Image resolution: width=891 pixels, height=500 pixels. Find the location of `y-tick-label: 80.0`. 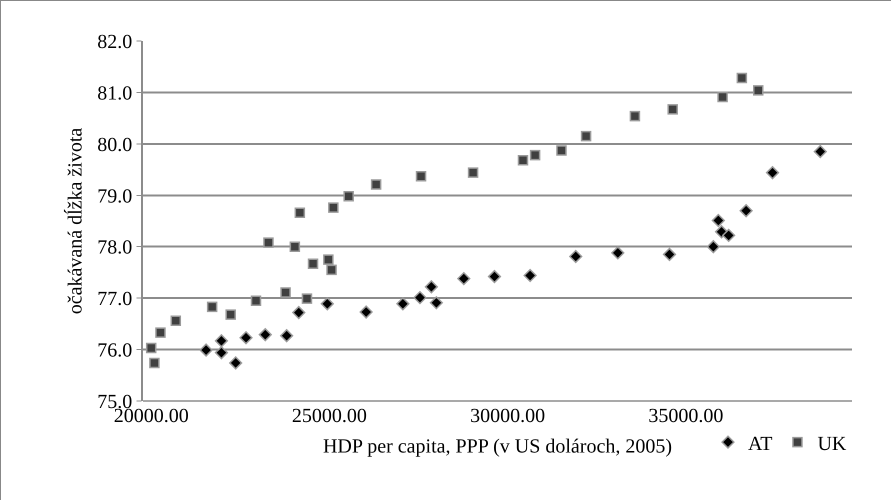

y-tick-label: 80.0 is located at coordinates (114, 145).